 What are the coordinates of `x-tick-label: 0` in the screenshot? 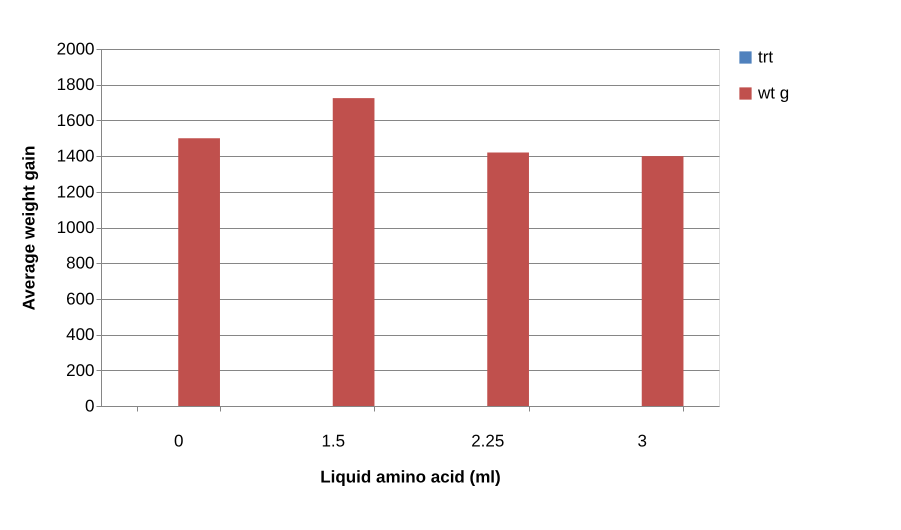 It's located at (179, 441).